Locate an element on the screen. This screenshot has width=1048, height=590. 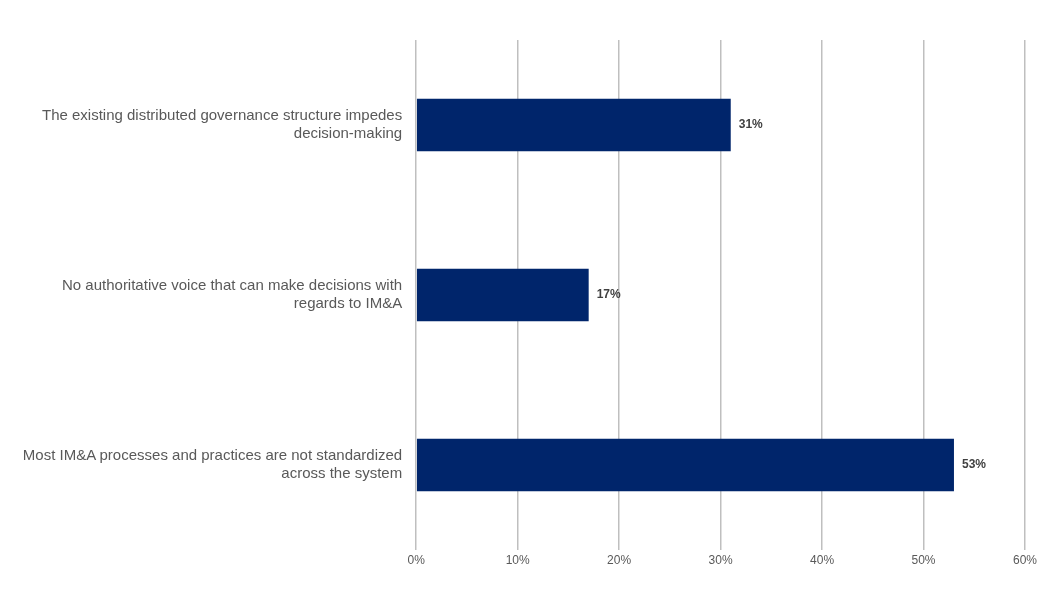
y-tick-label: The existing distributed governance structure impedes decision-making is located at coordinates (222, 124).